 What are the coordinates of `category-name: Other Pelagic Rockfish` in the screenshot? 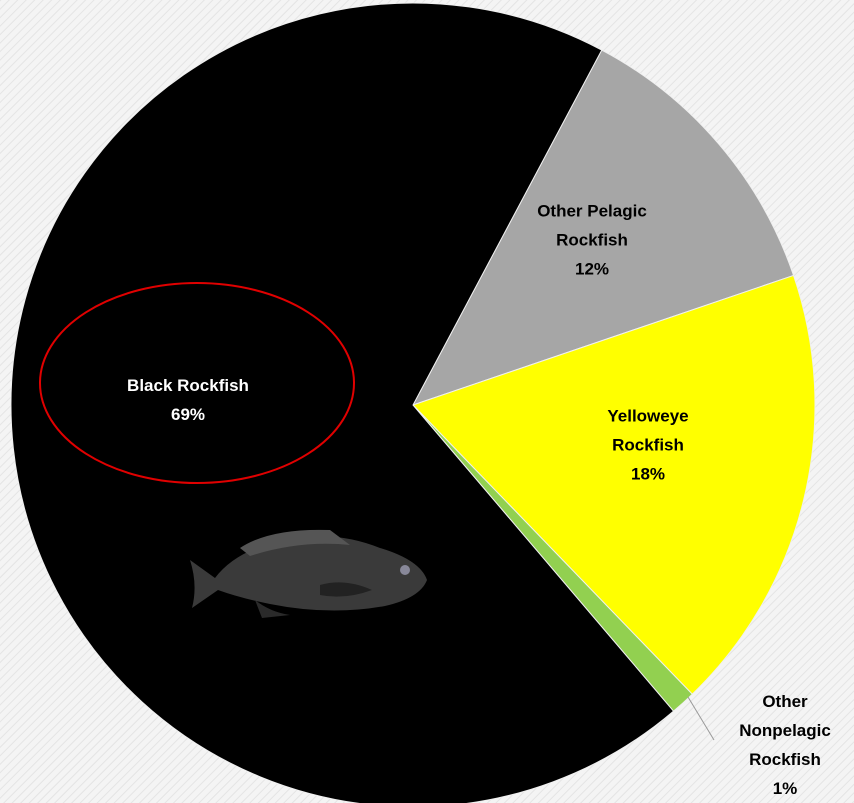 It's located at (592, 225).